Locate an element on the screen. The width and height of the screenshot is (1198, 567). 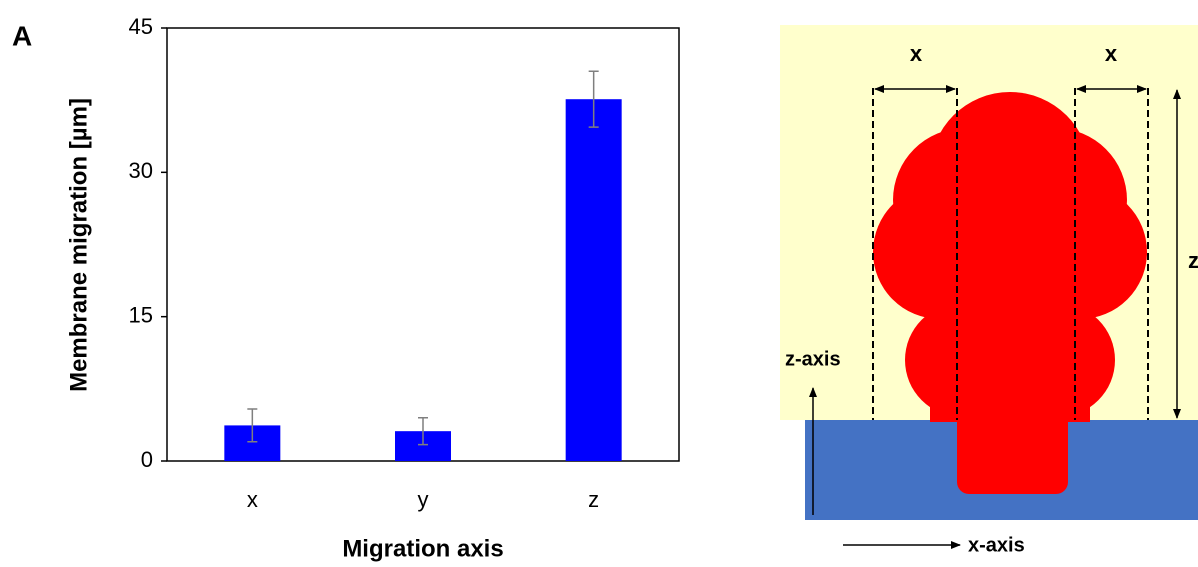
y-axis-title: Membrane migration [µm] is located at coordinates (78, 245).